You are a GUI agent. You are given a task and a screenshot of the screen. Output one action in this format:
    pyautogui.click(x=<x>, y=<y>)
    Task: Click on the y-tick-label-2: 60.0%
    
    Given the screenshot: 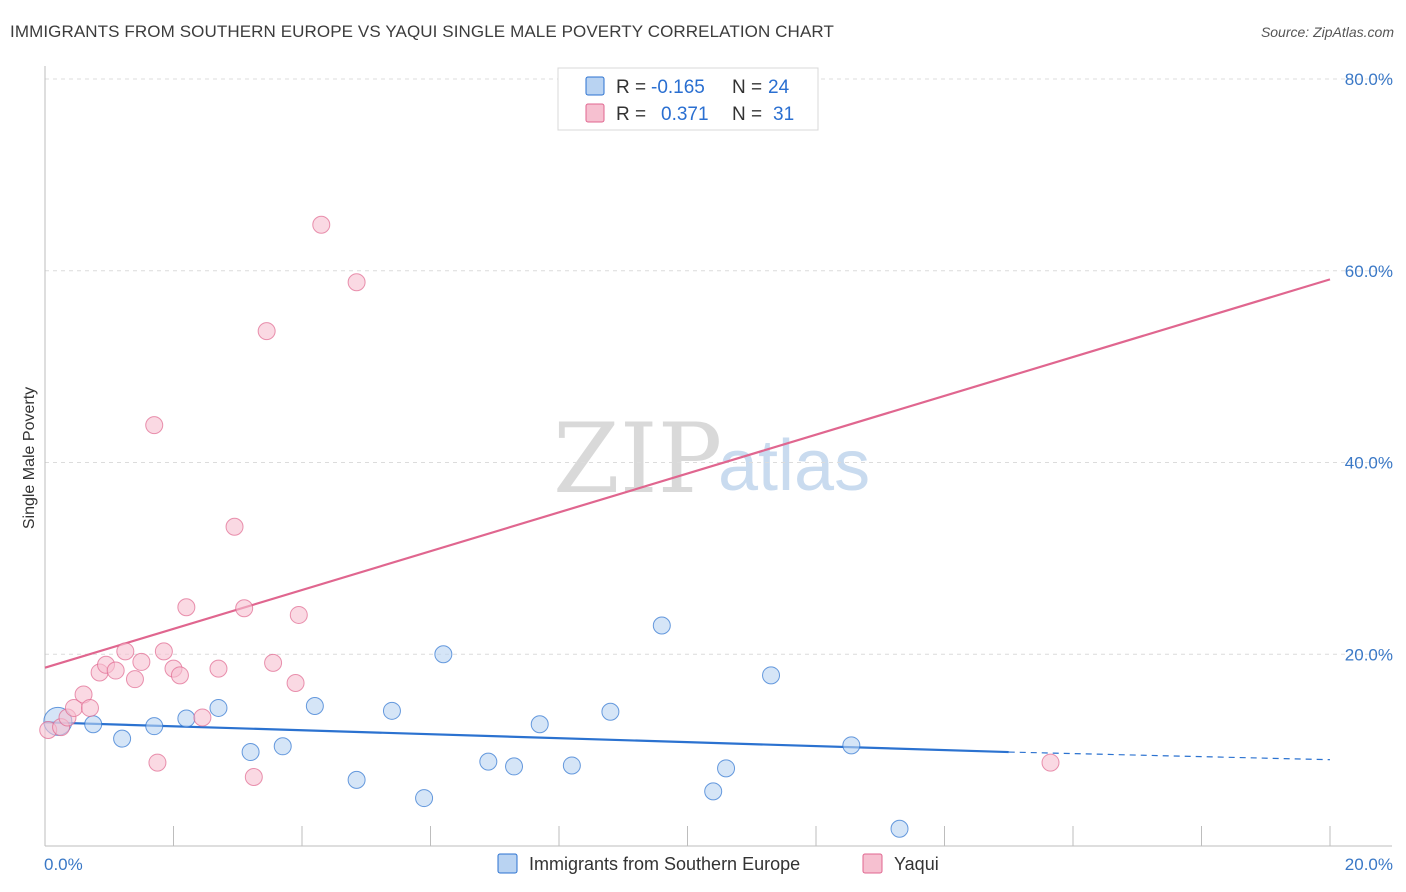 What is the action you would take?
    pyautogui.click(x=1369, y=271)
    